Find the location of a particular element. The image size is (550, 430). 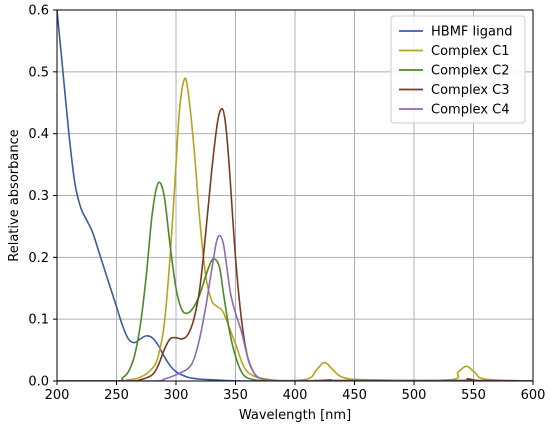

legend-box is located at coordinates (458, 69).